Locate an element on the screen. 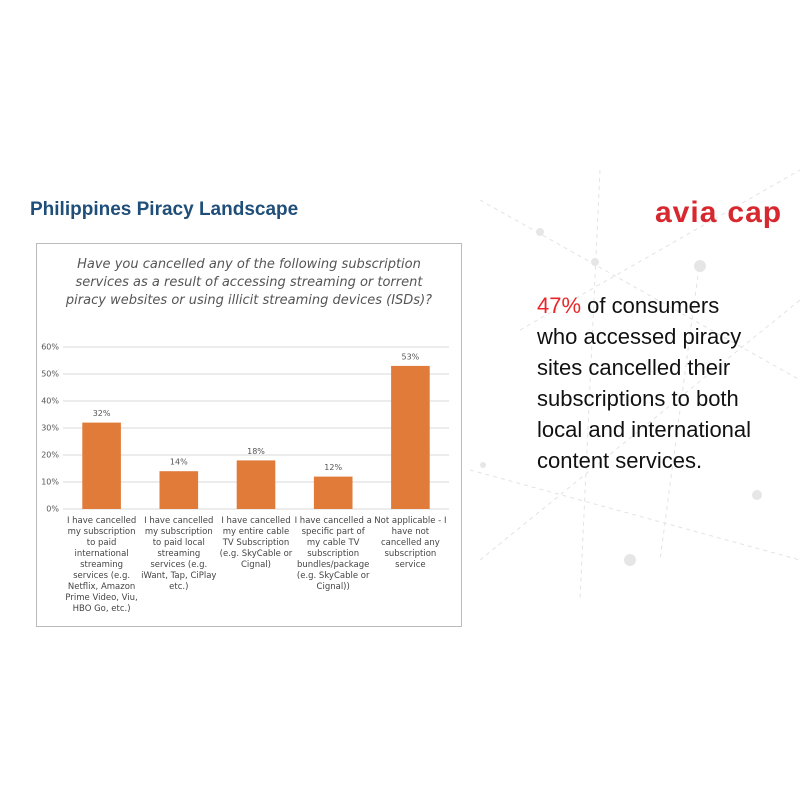 This screenshot has height=800, width=800. logo-text: cap is located at coordinates (755, 212).